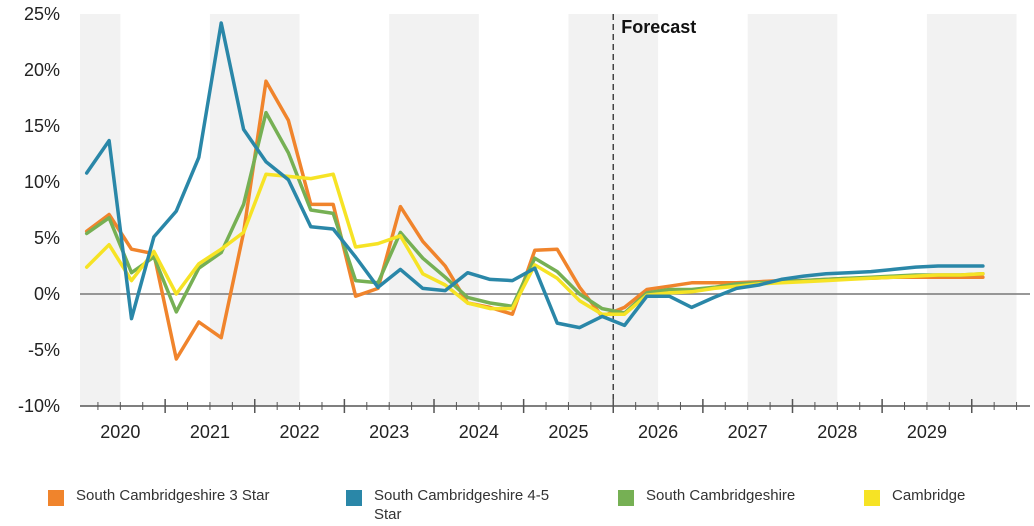 This screenshot has width=1034, height=526. What do you see at coordinates (173, 495) in the screenshot?
I see `legend-label-sc-3-star: South Cambridgeshire 3 Star` at bounding box center [173, 495].